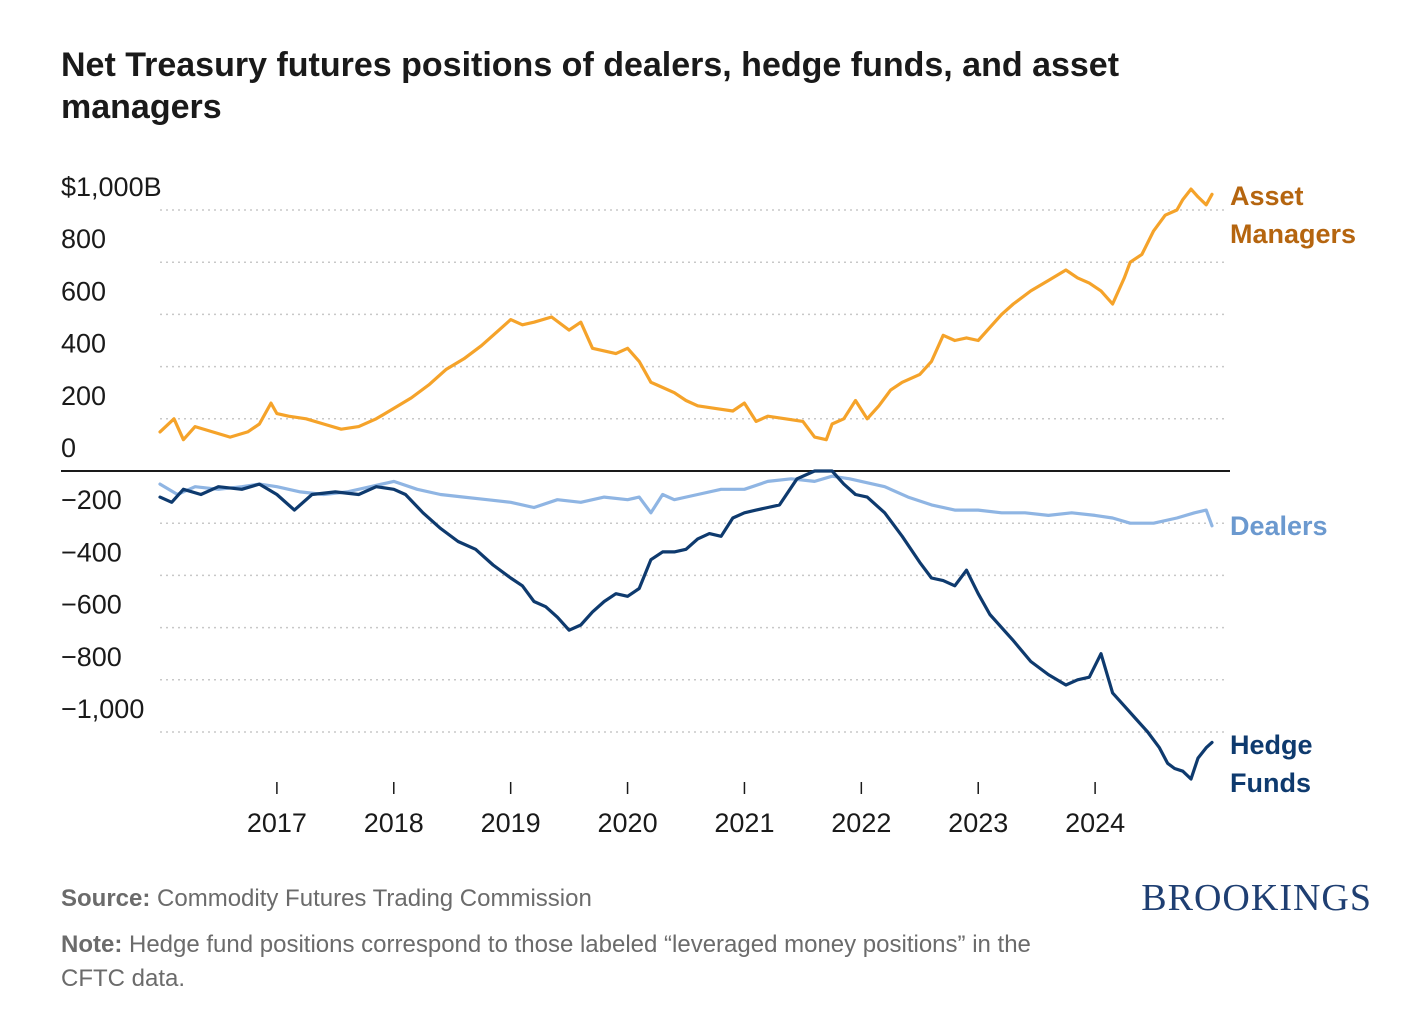 The image size is (1422, 1024). Describe the element at coordinates (1293, 489) in the screenshot. I see `series-labels: Dealers Asset Managers Hedge Funds` at that location.